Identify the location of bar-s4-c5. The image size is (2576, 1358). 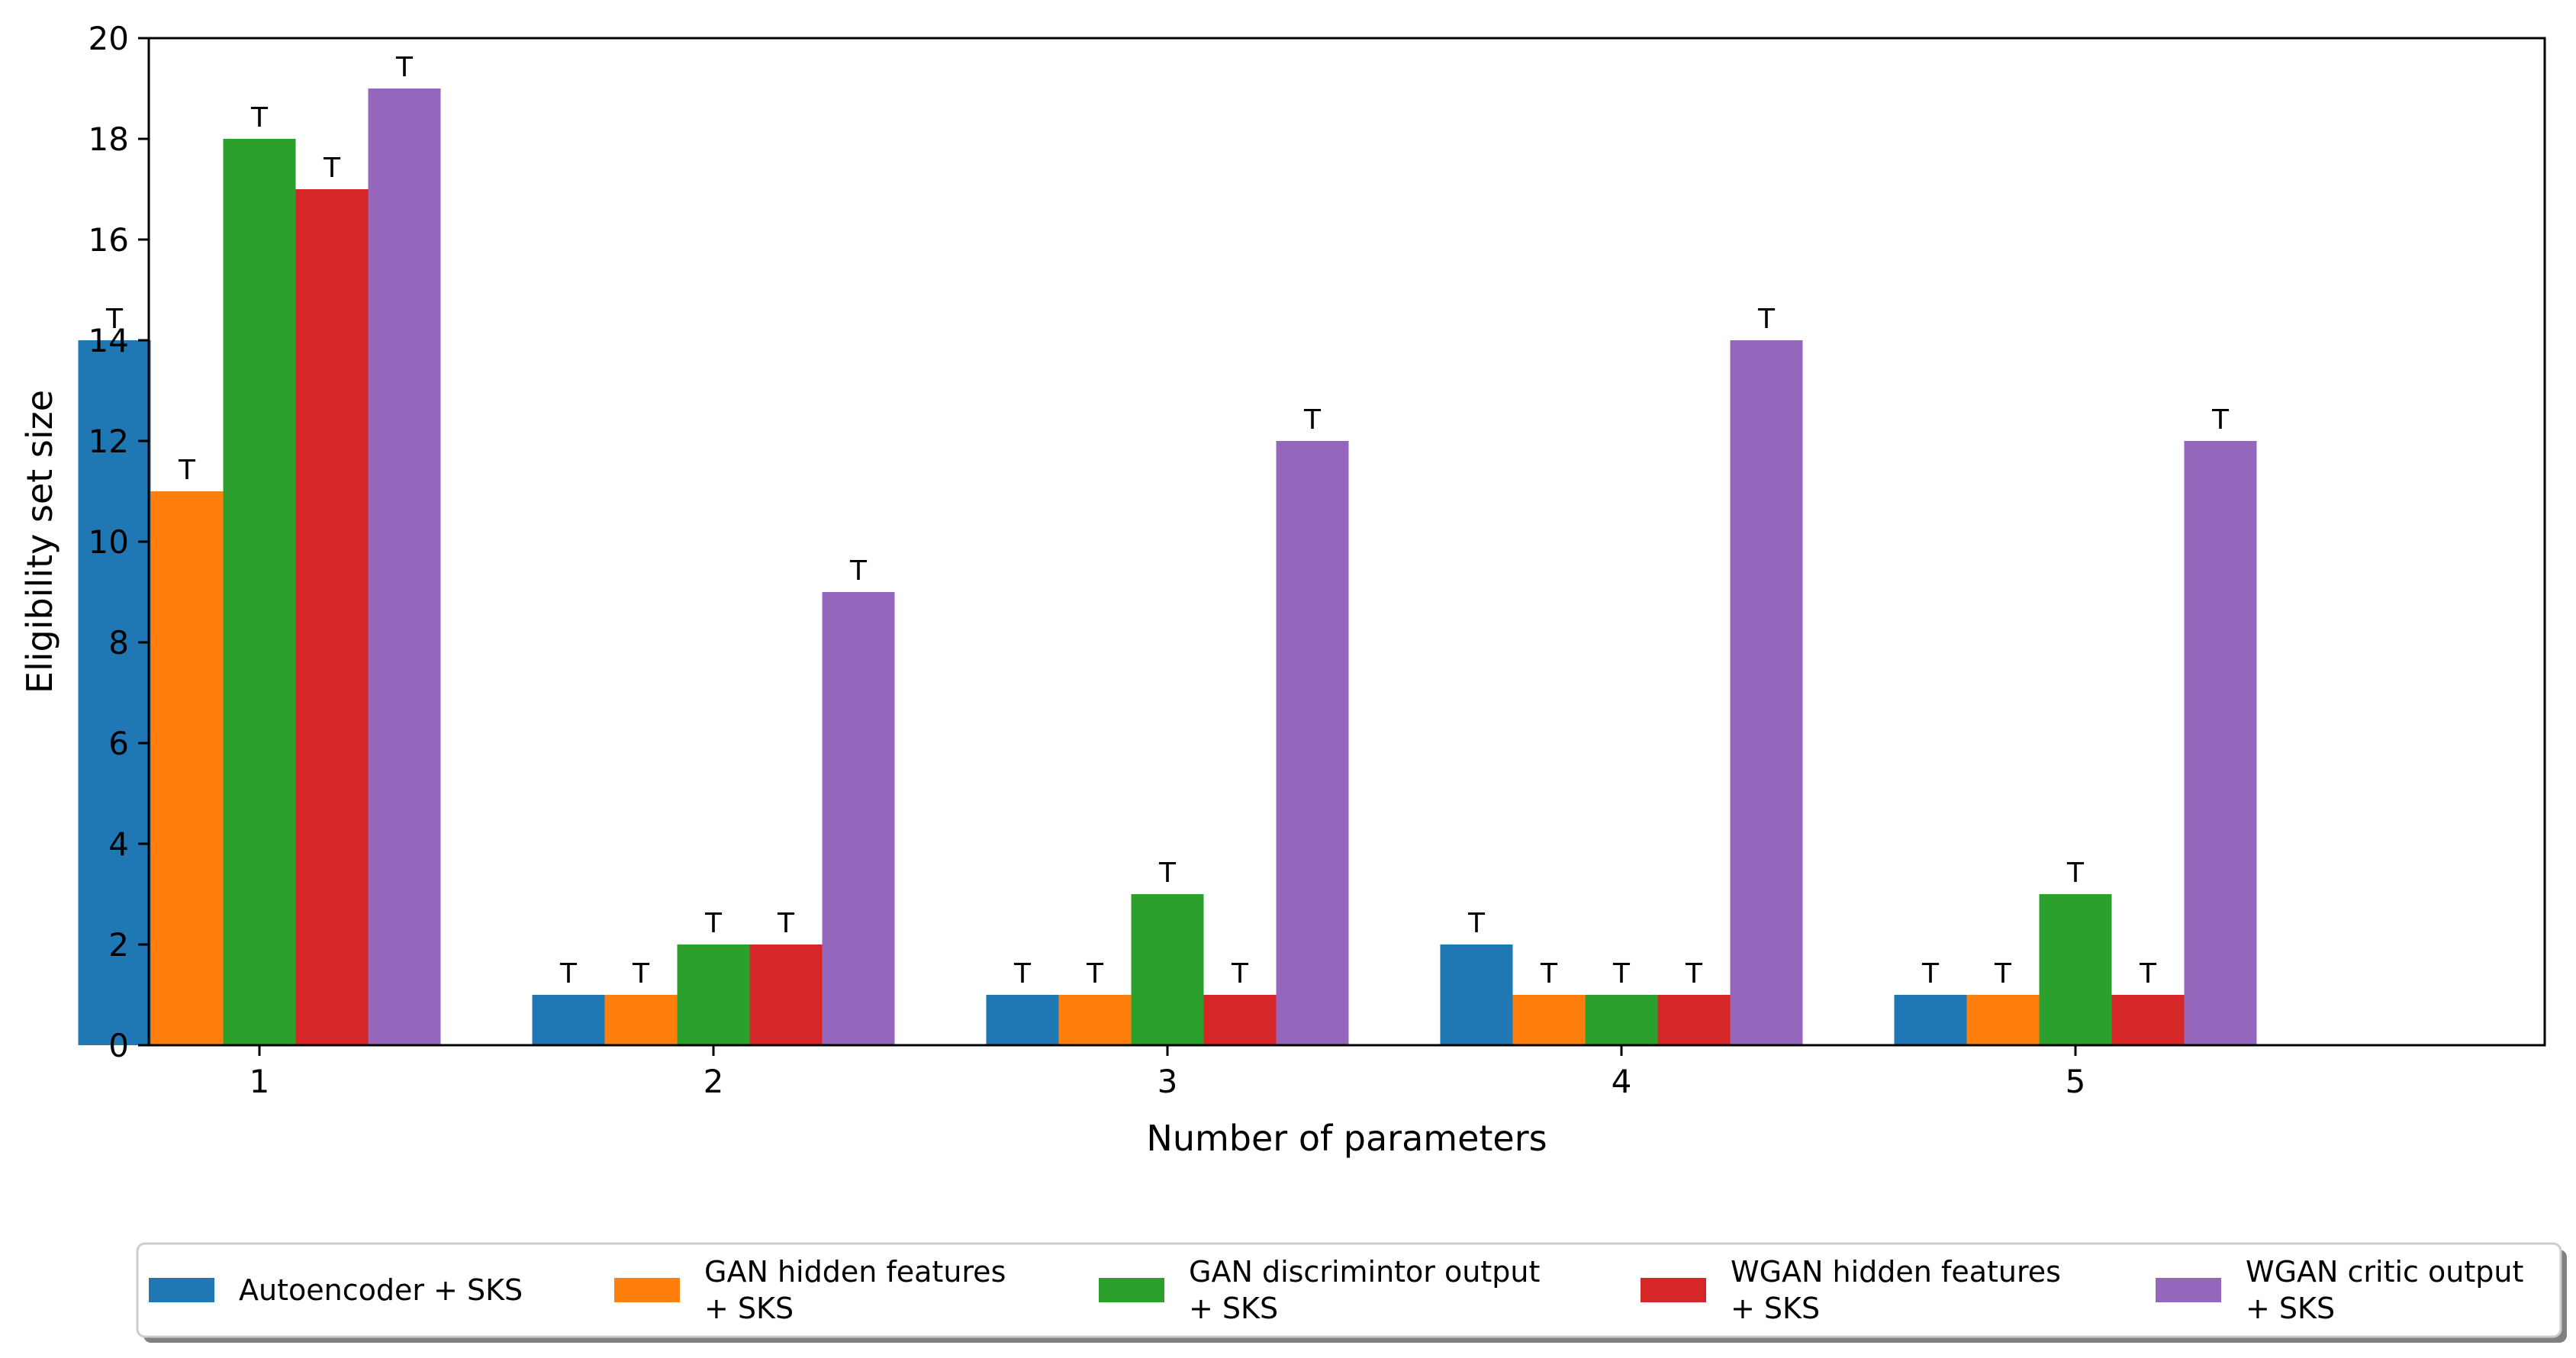
(2148, 1020).